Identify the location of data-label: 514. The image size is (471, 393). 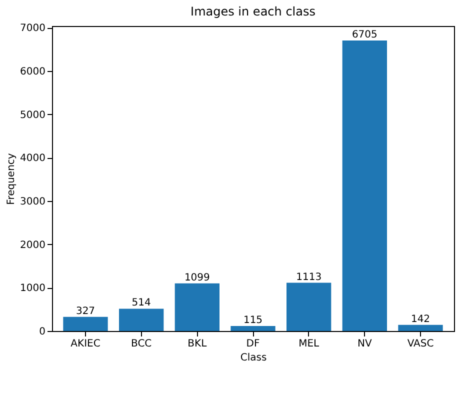
(141, 303).